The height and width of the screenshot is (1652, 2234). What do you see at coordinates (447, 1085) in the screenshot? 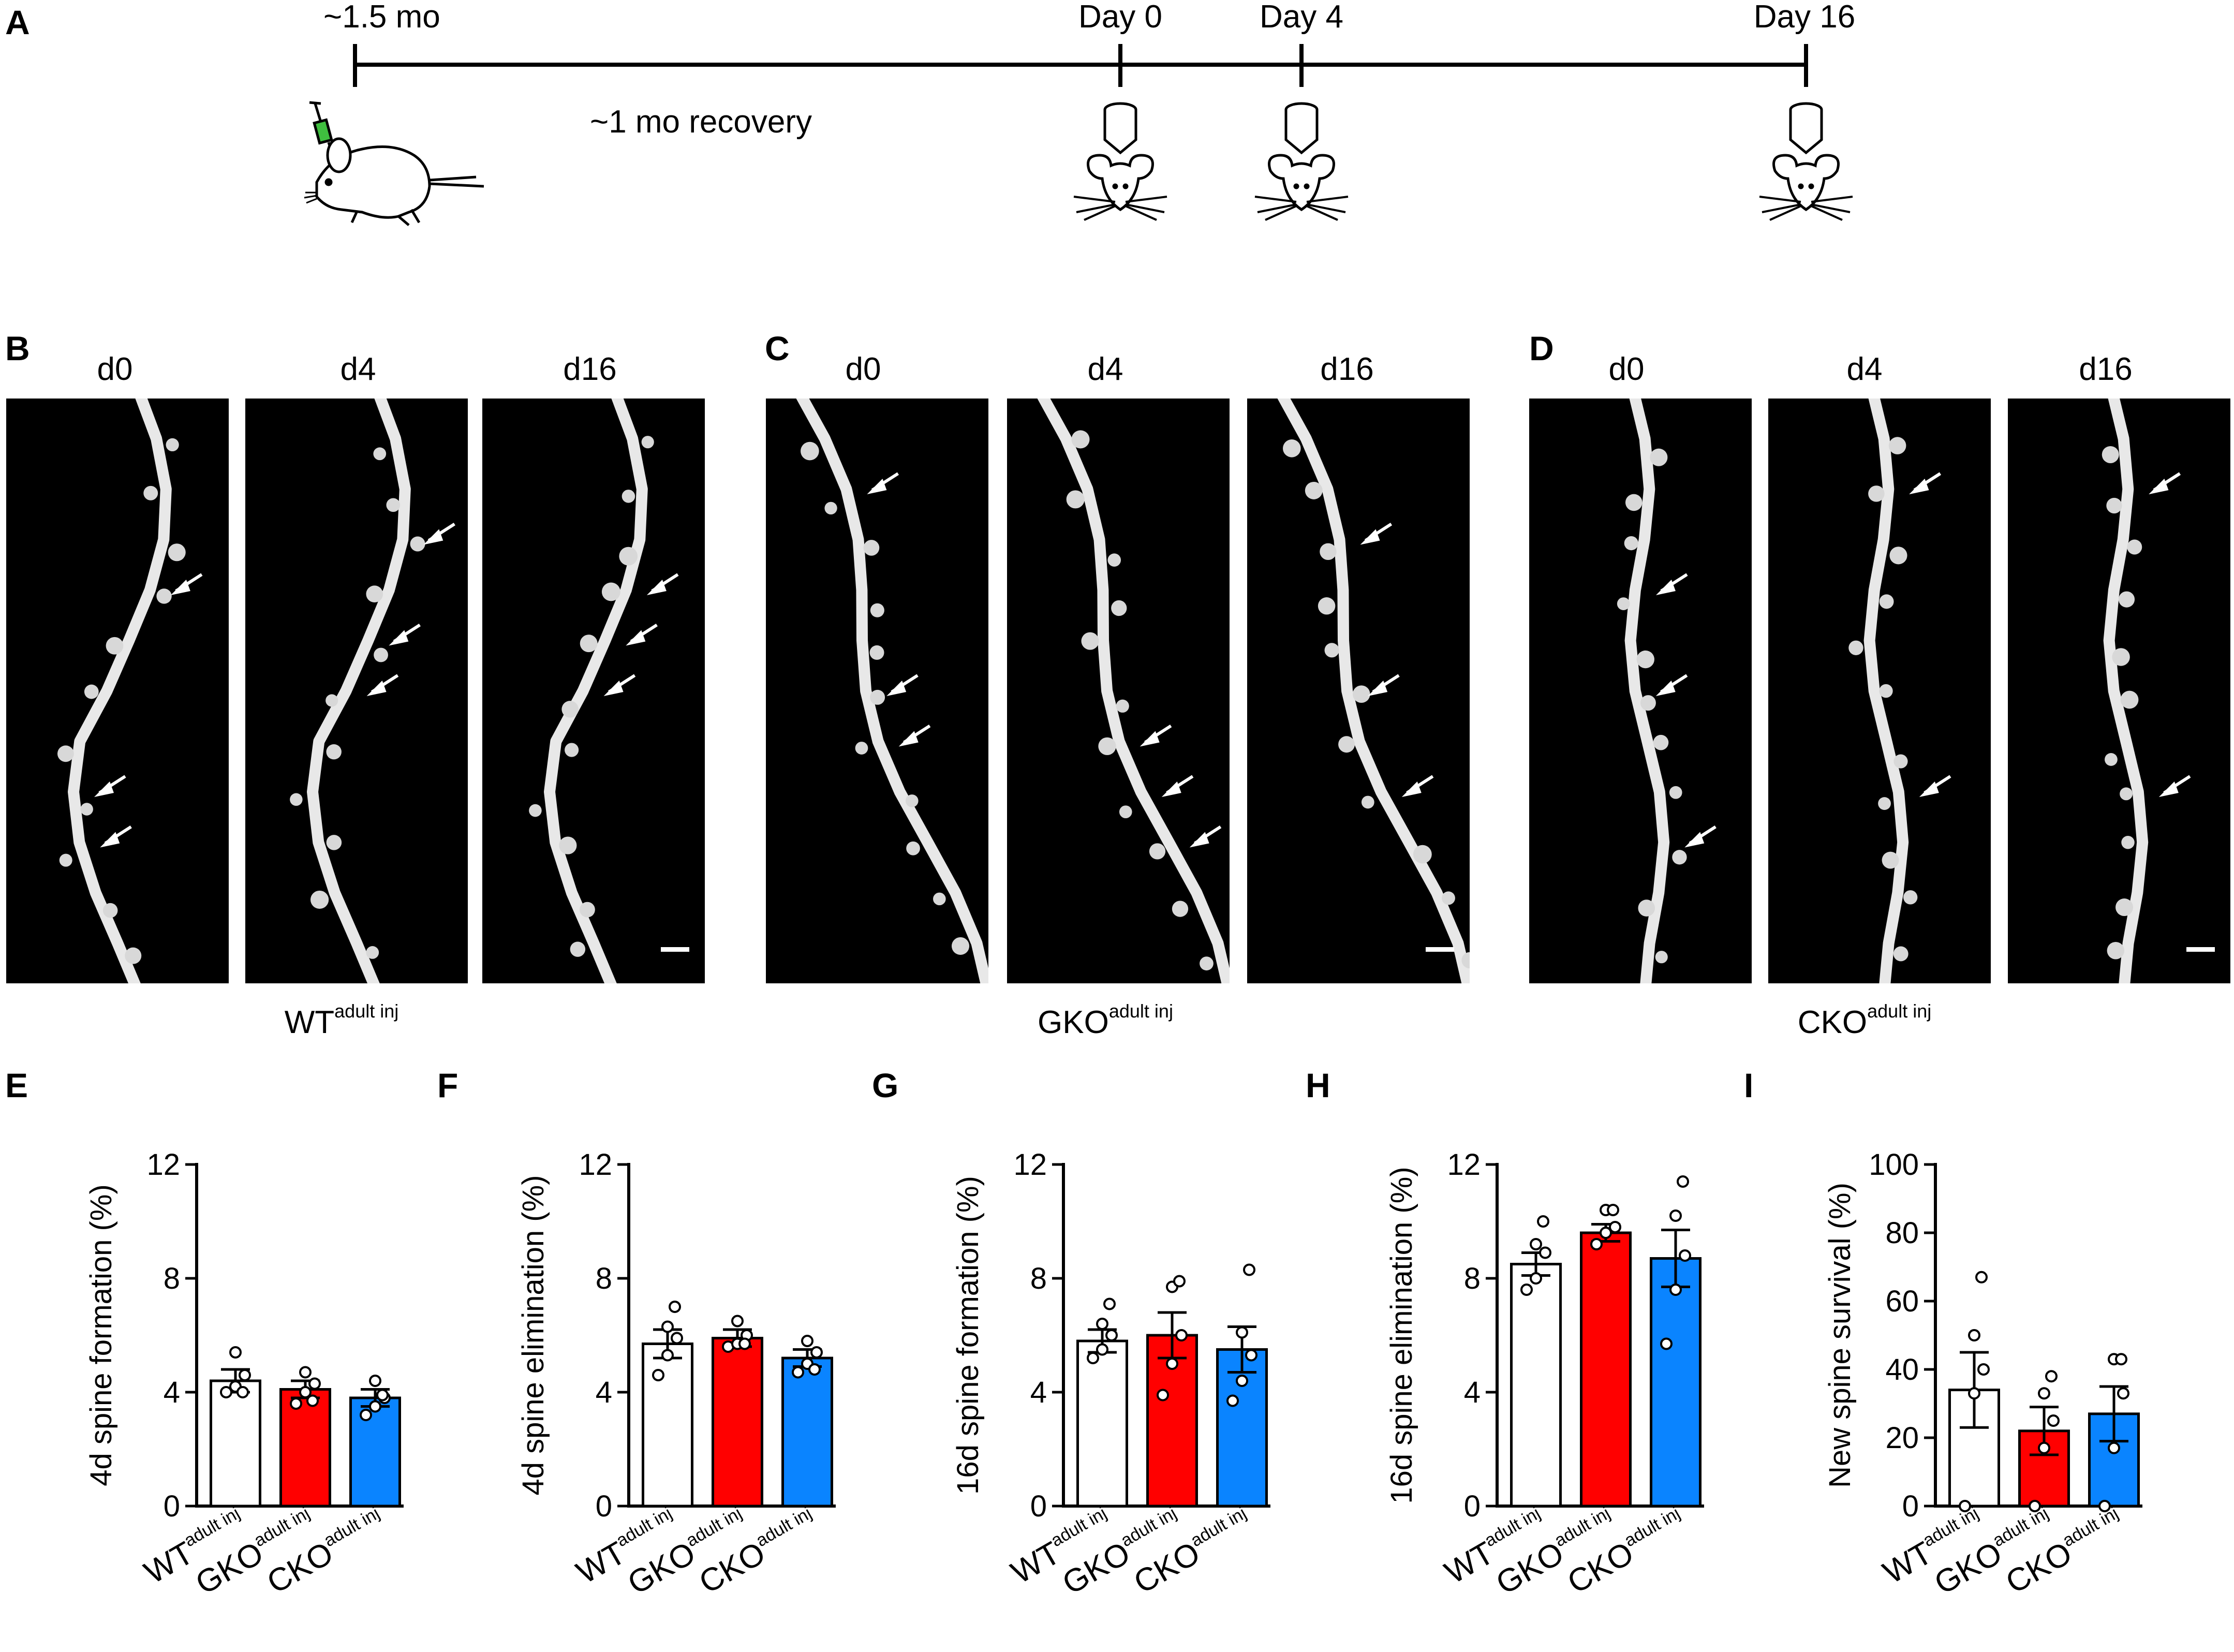
I see `panel-letter: F` at bounding box center [447, 1085].